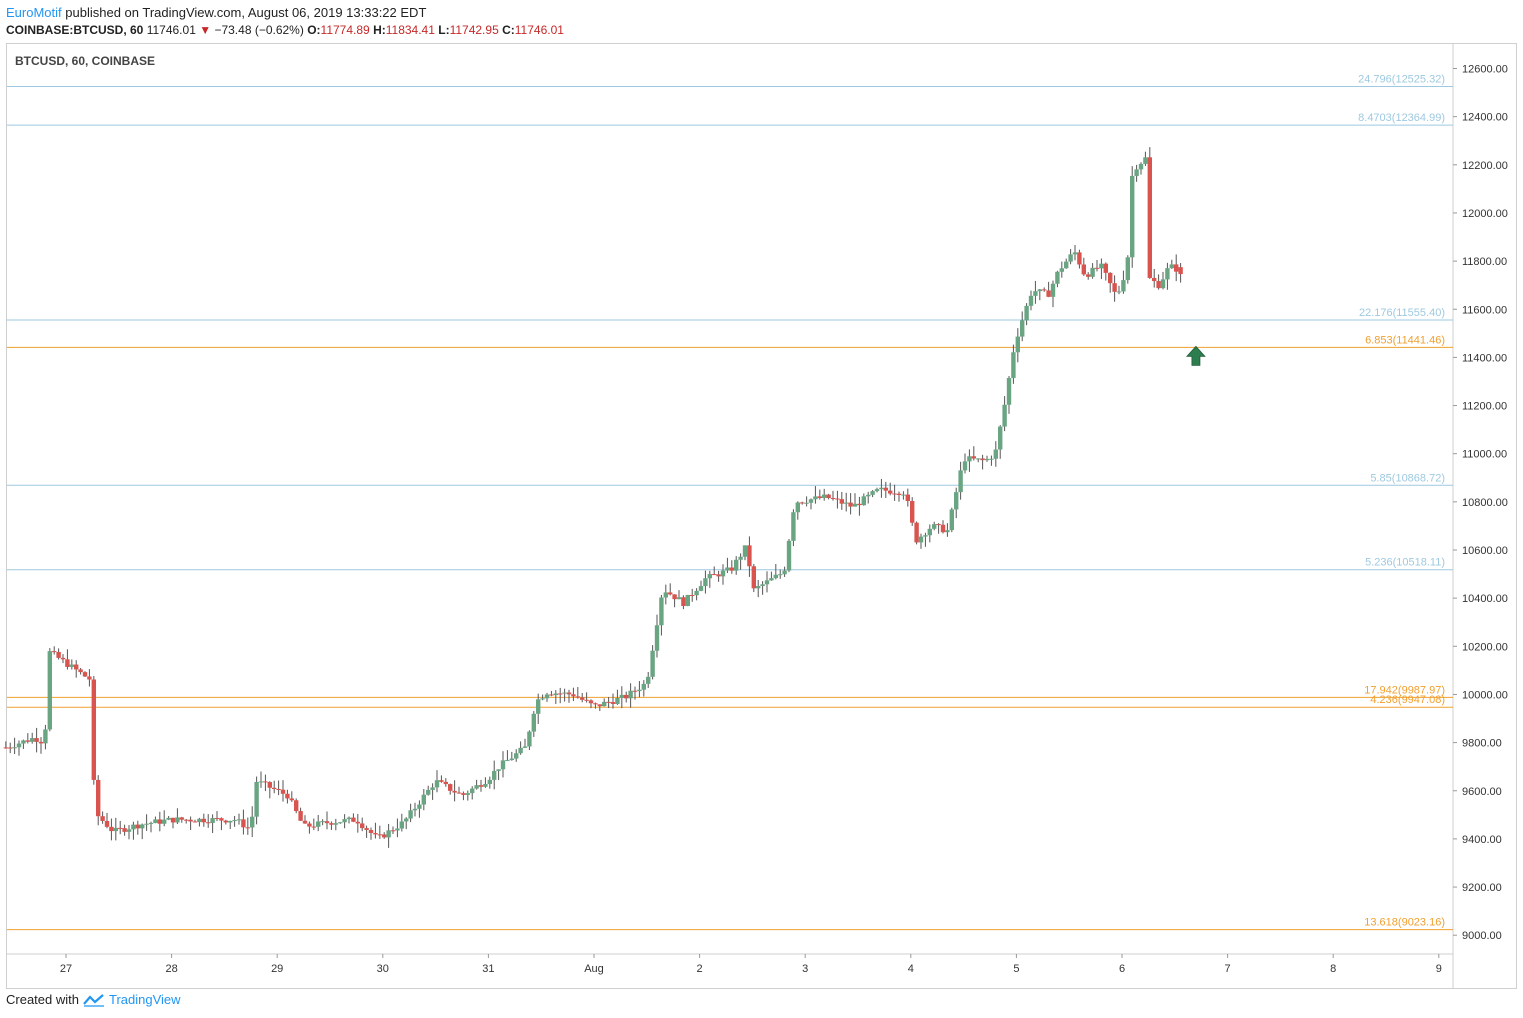  Describe the element at coordinates (1401, 118) in the screenshot. I see `level-label: 8.4703(12364.99)` at that location.